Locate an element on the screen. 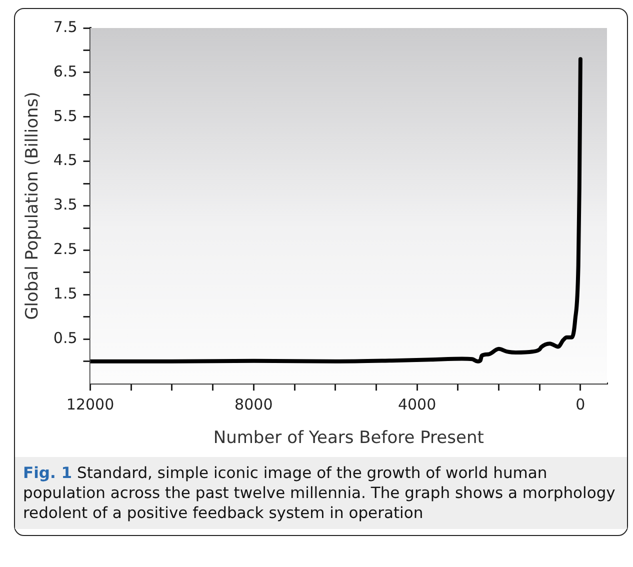  x-tick-label: 4000 is located at coordinates (417, 404).